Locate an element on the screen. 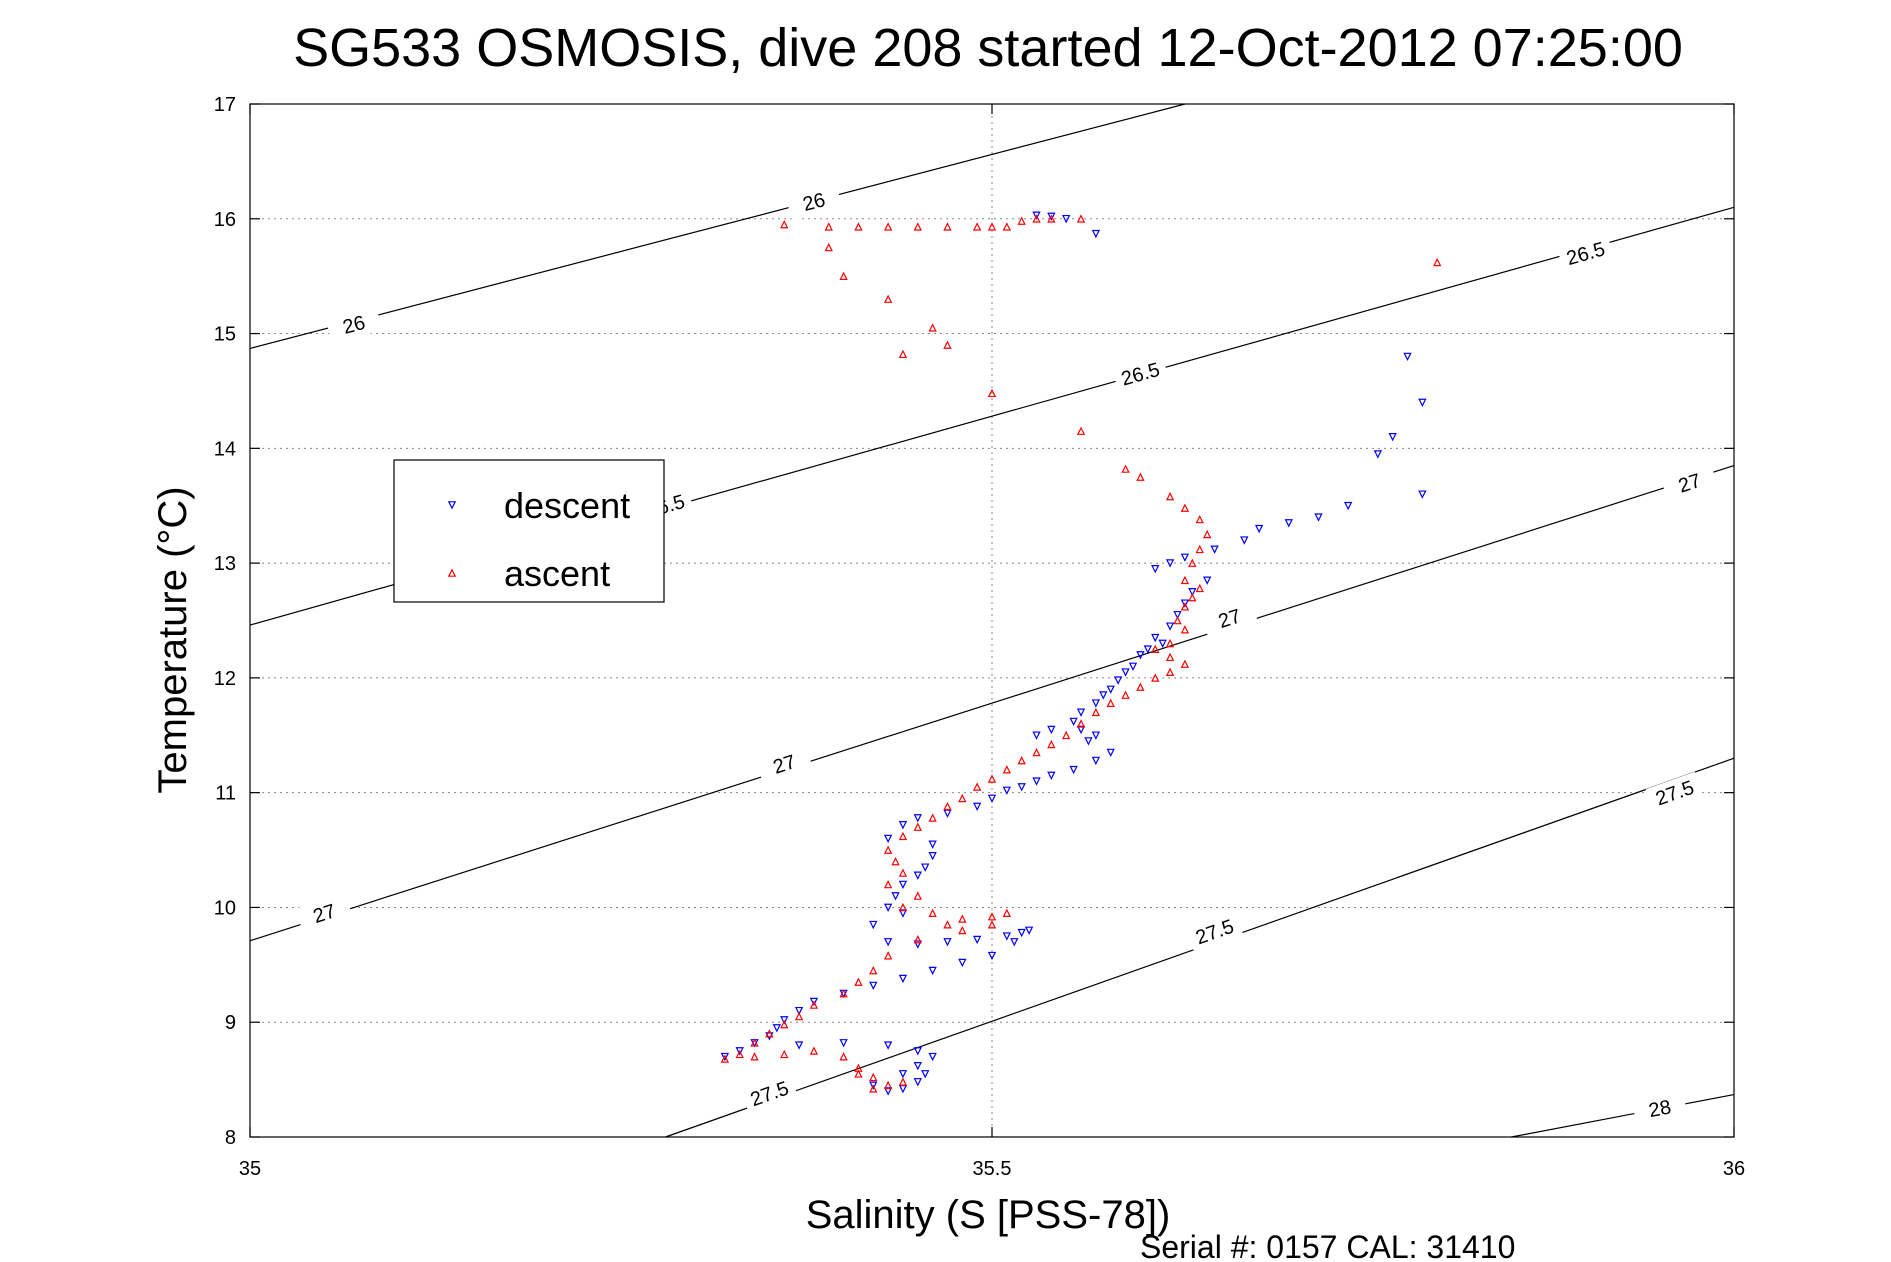  legend-marker-ascent is located at coordinates (452, 572).